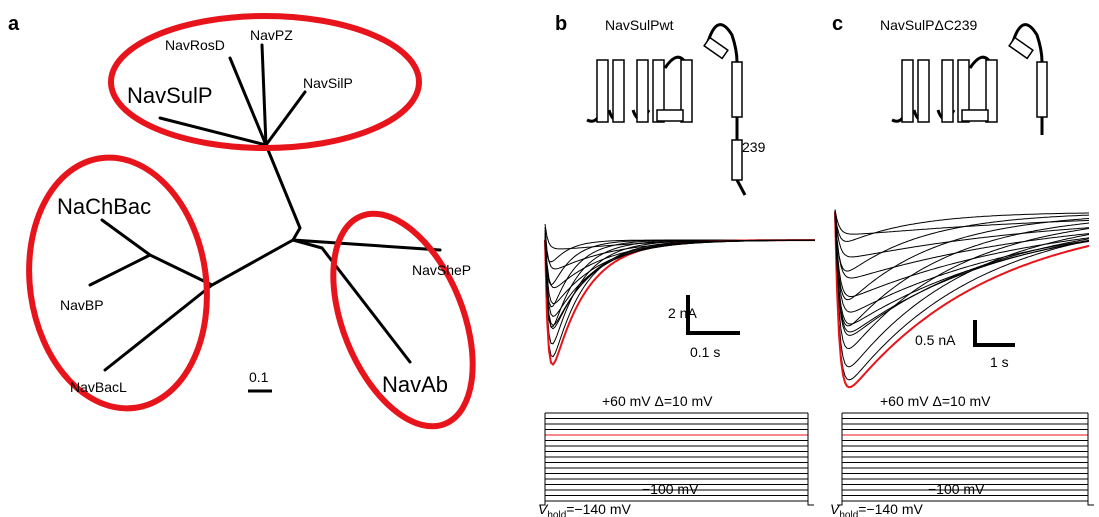 The height and width of the screenshot is (517, 1099). I want to click on scale-label: 1 s, so click(999, 362).